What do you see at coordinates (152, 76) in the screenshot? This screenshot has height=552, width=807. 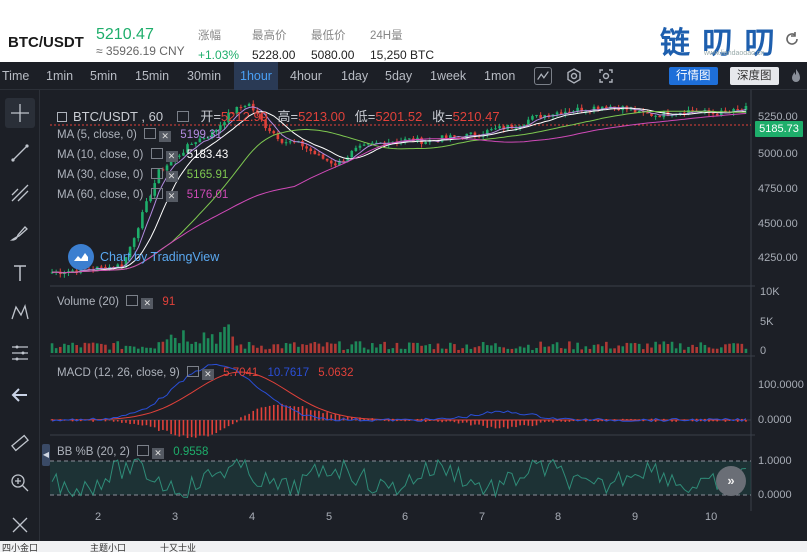 I see `tf-15min: 15min` at bounding box center [152, 76].